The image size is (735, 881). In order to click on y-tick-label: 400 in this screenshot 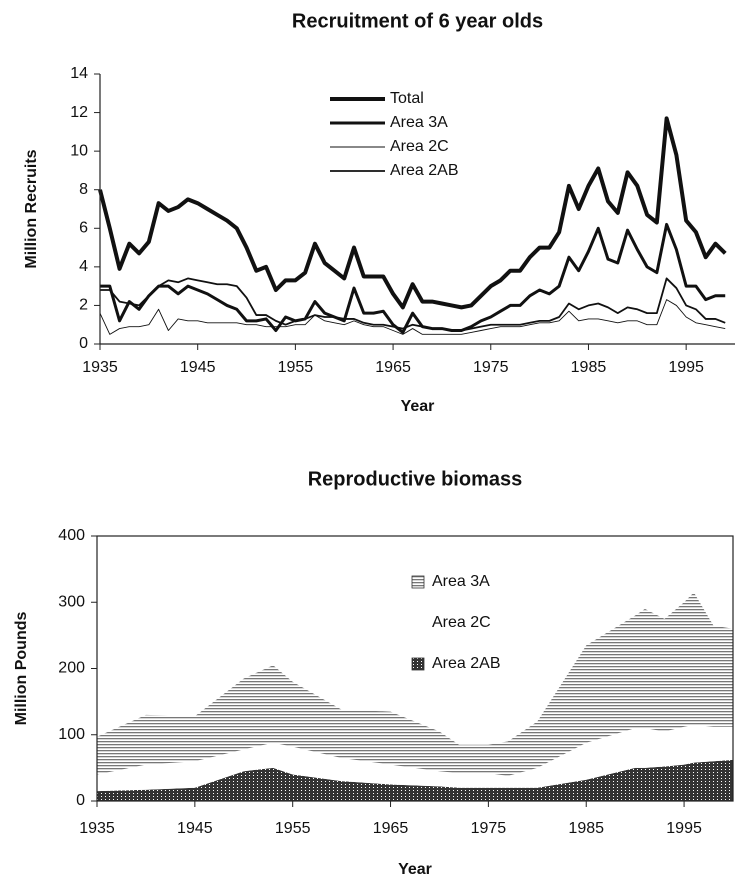, I will do `click(71, 535)`.